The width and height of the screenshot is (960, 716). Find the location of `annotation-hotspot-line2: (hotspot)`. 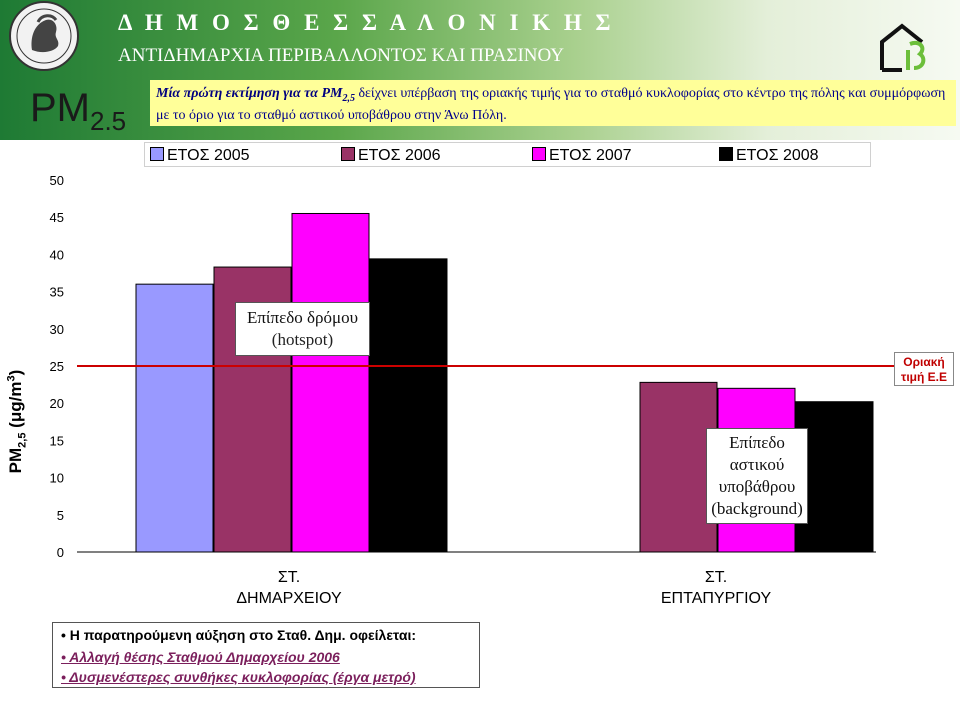

annotation-hotspot-line2: (hotspot) is located at coordinates (302, 339).